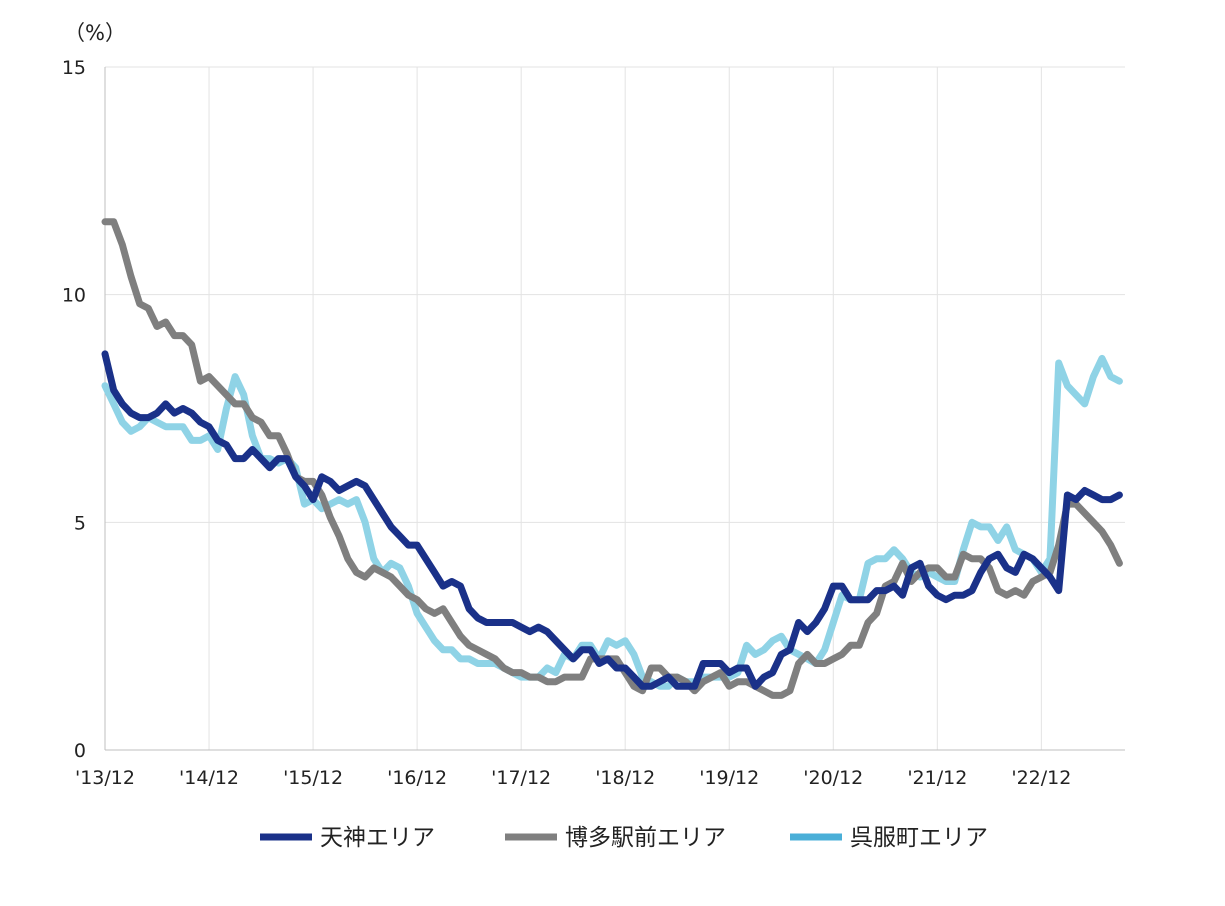 The height and width of the screenshot is (906, 1225). What do you see at coordinates (377, 838) in the screenshot?
I see `legend-label: 天神エリア` at bounding box center [377, 838].